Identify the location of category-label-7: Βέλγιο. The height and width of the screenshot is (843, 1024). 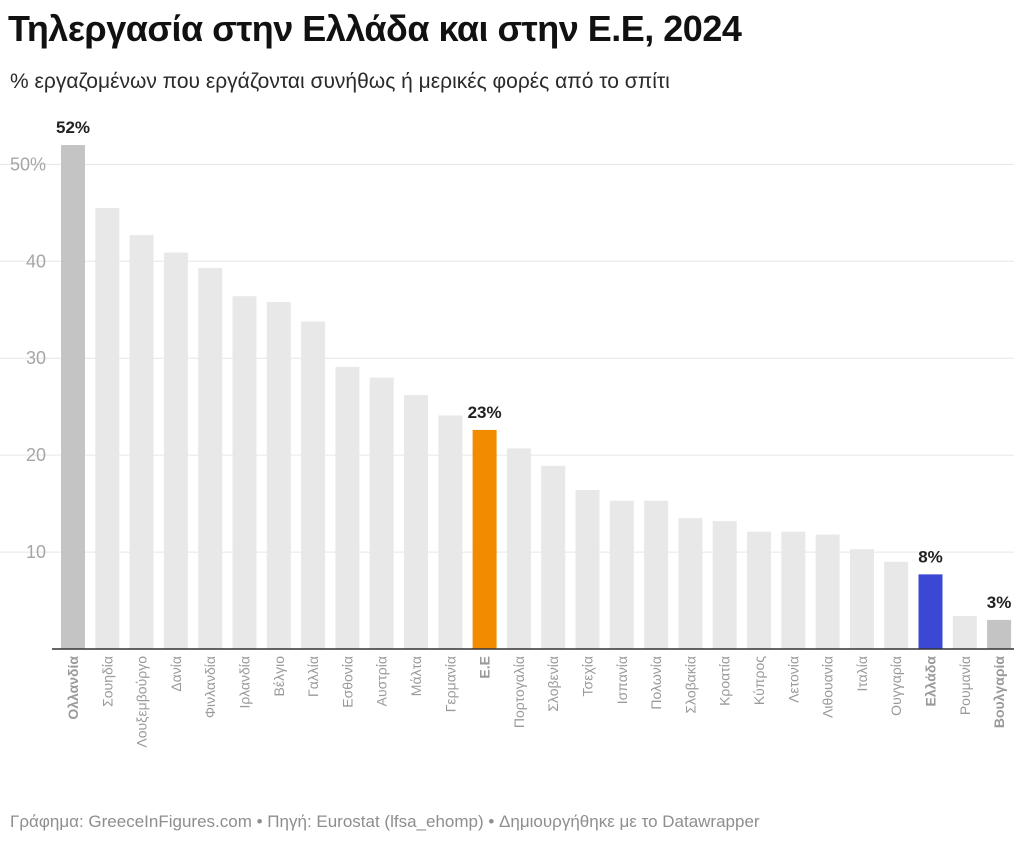
(279, 676).